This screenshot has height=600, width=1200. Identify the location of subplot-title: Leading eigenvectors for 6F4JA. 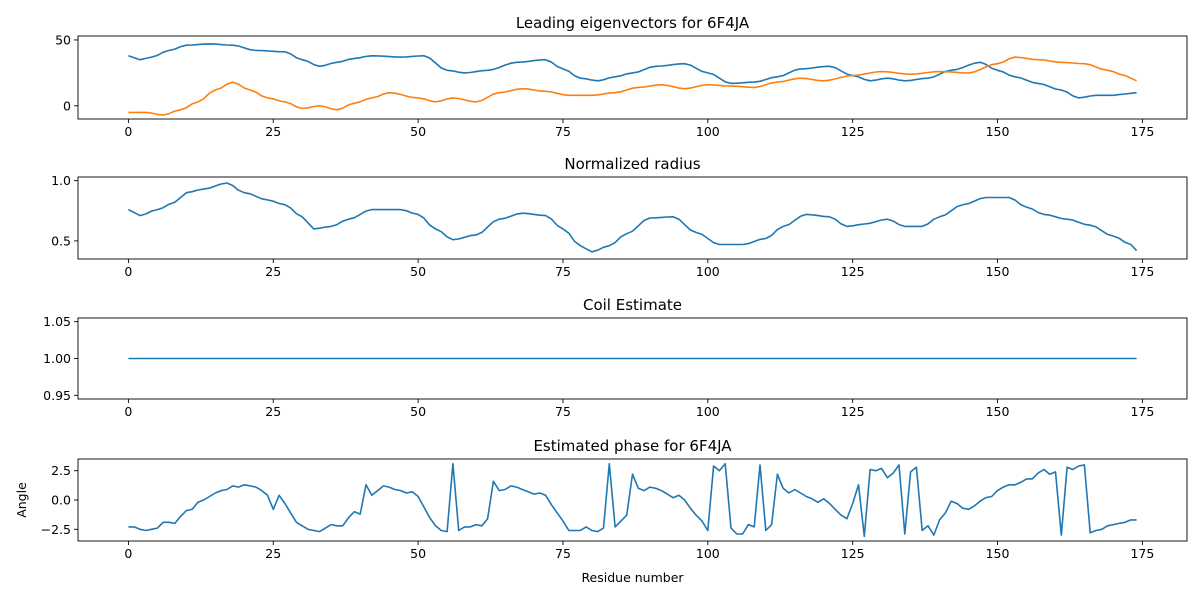
(633, 23).